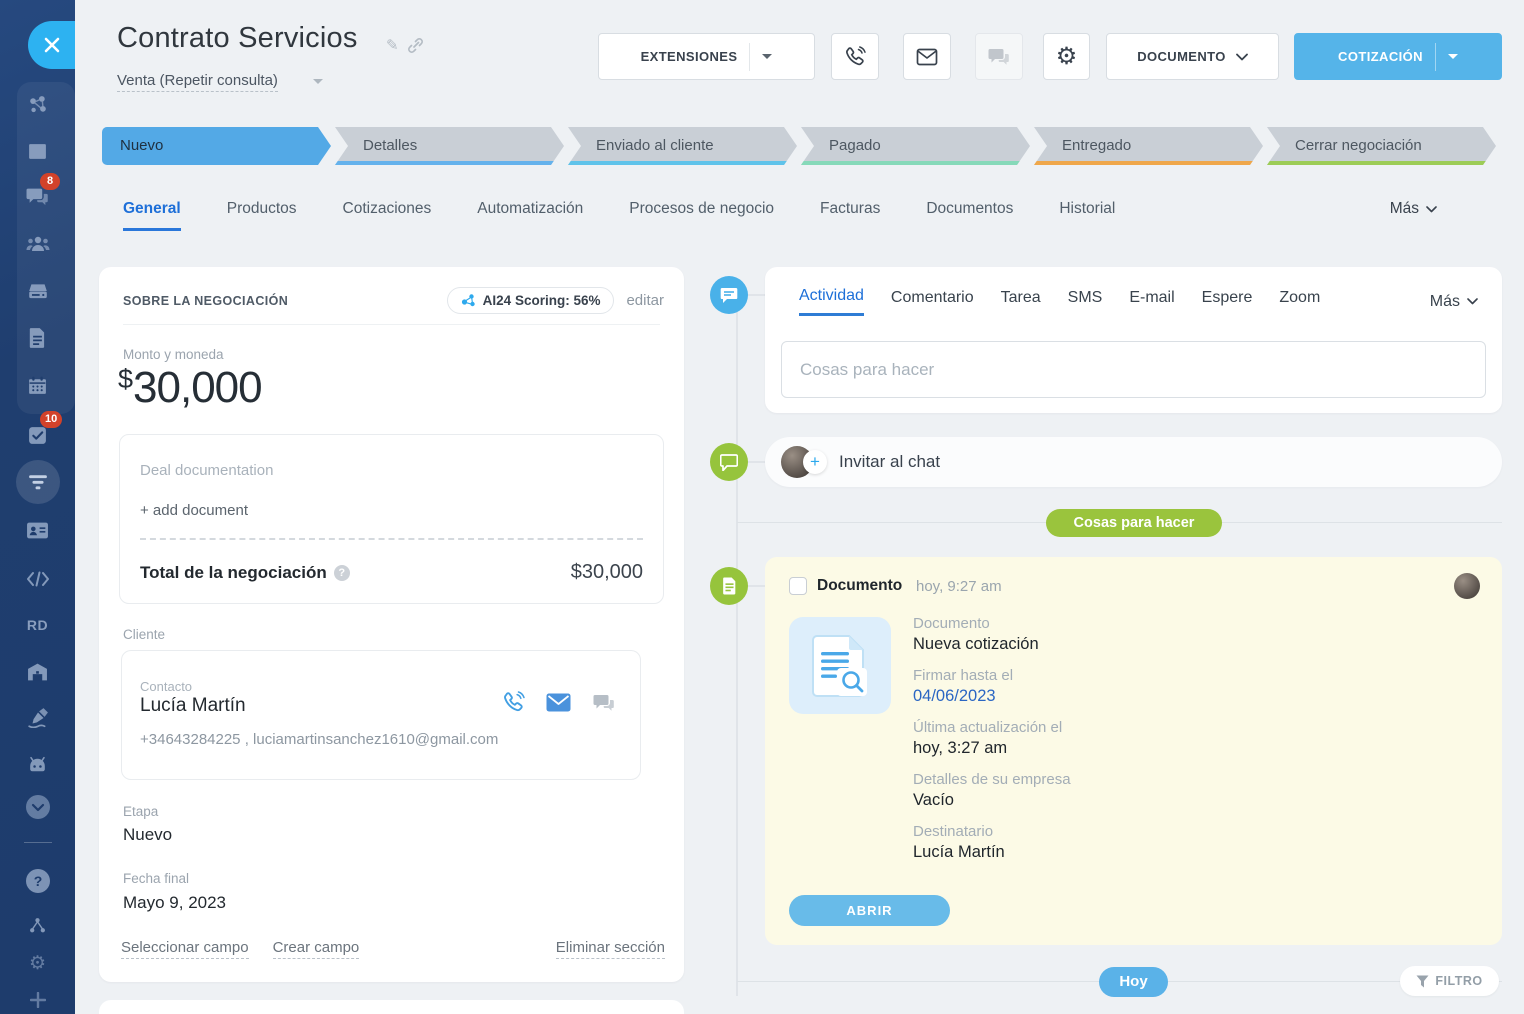 This screenshot has height=1014, width=1524. I want to click on settings-button: ⚙, so click(1066, 56).